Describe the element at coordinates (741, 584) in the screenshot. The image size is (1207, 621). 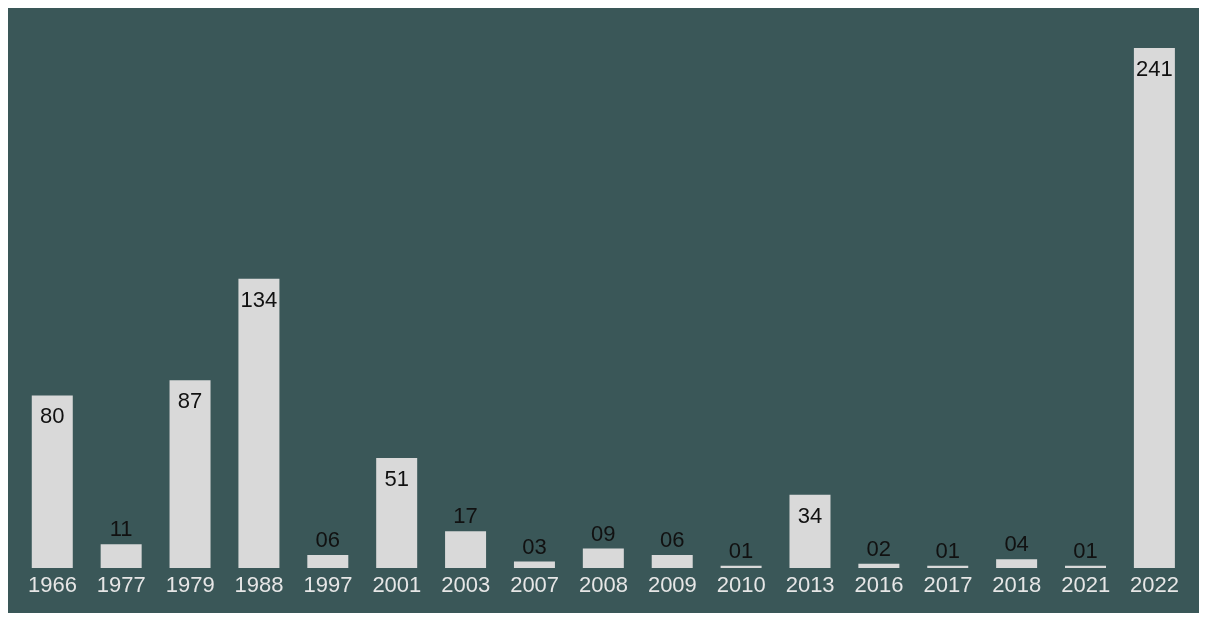
I see `x-tick-label: 2010` at that location.